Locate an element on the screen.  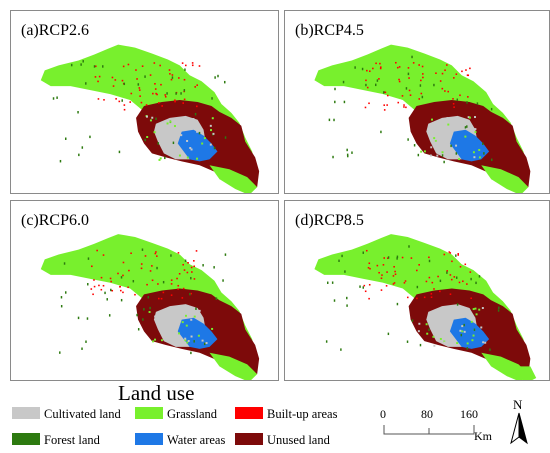
map-regions is located at coordinates (150, 307).